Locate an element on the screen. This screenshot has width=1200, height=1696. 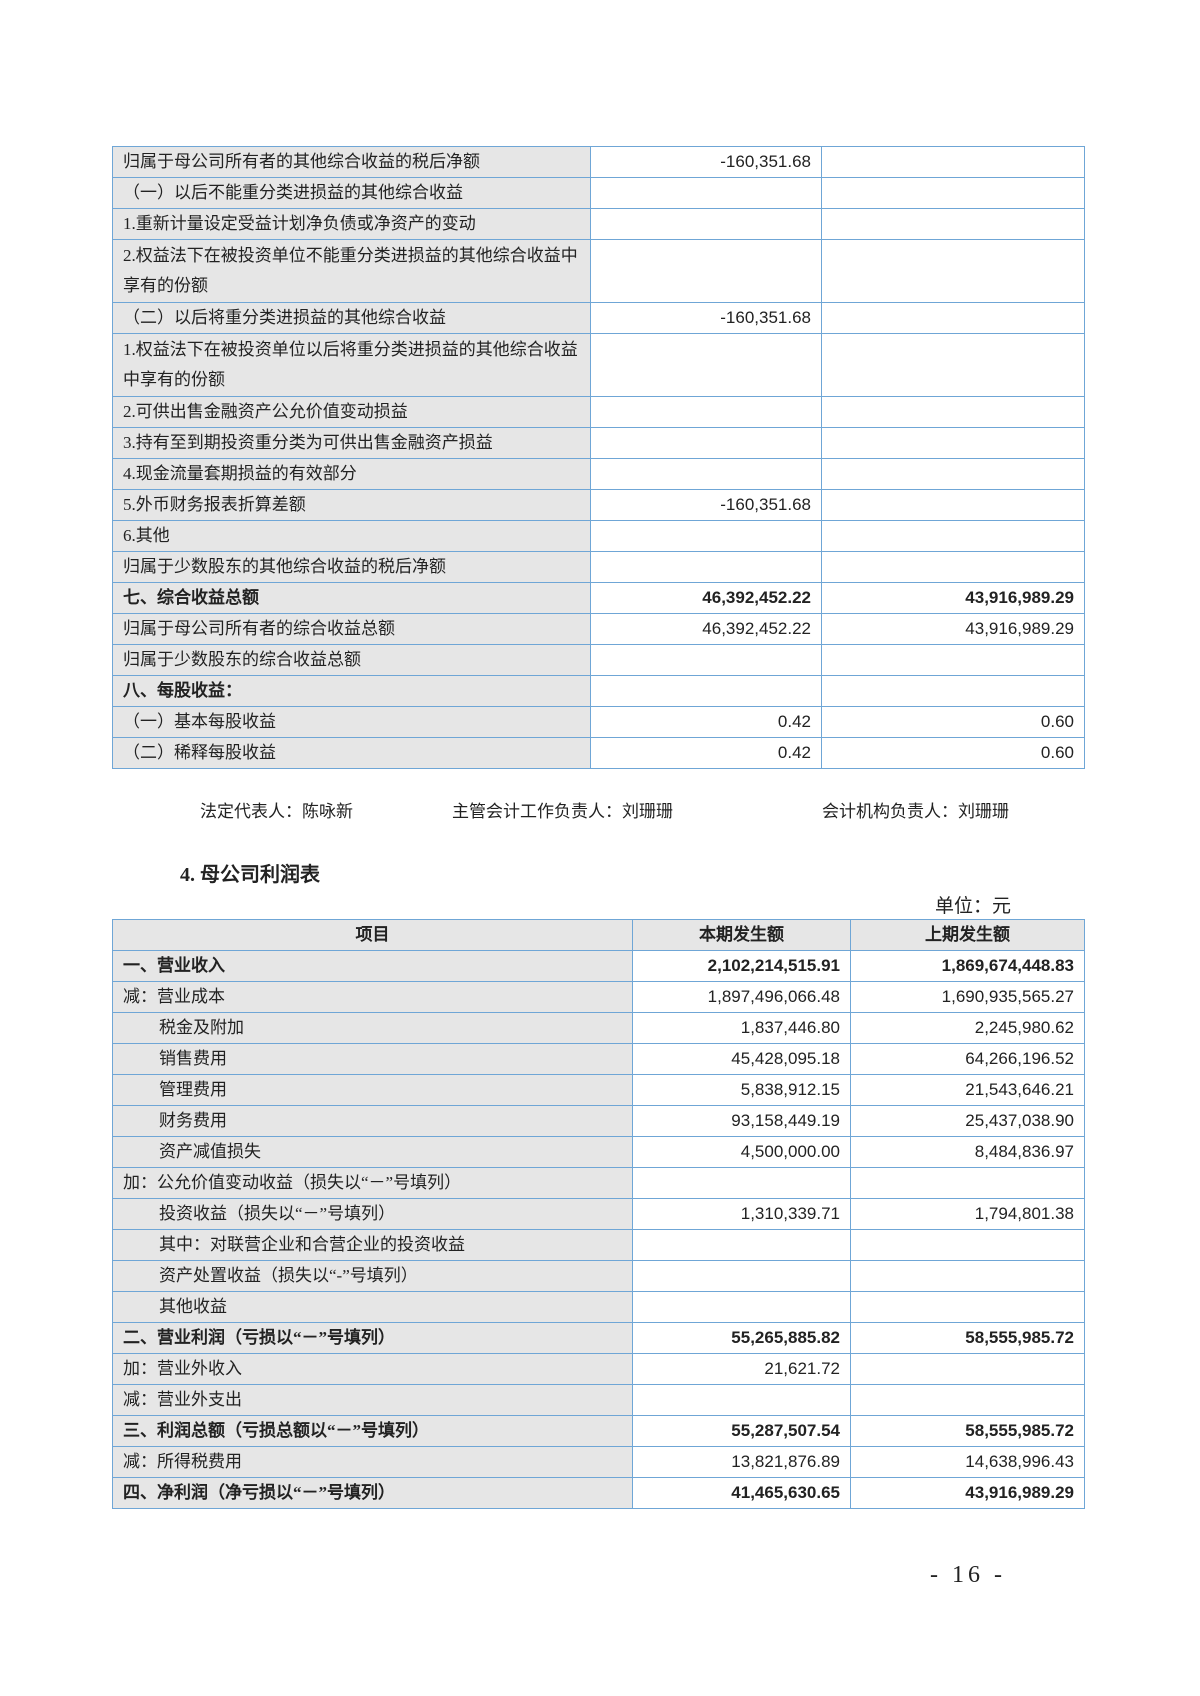
header-current: 本期发生额 is located at coordinates (741, 935).